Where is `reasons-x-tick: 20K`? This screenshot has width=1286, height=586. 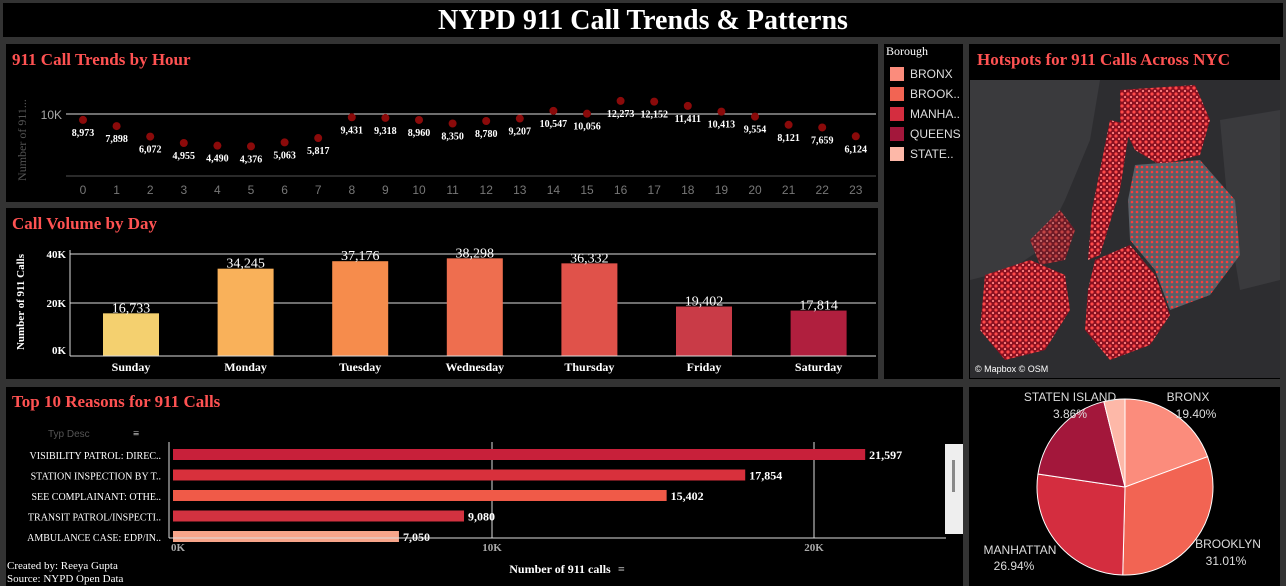 reasons-x-tick: 20K is located at coordinates (814, 548).